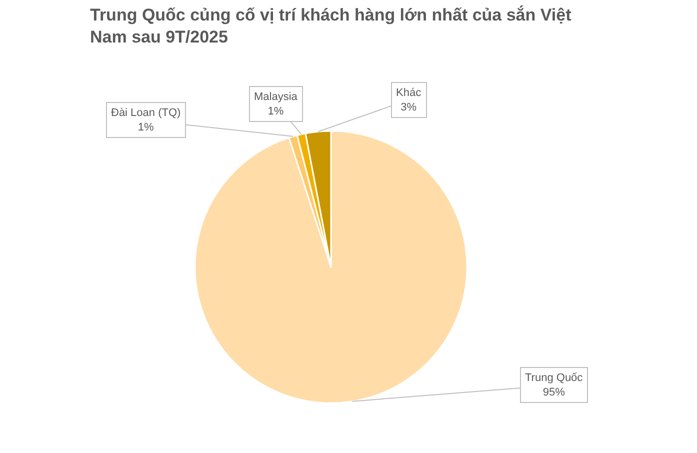  Describe the element at coordinates (554, 392) in the screenshot. I see `data-label: 95%` at that location.